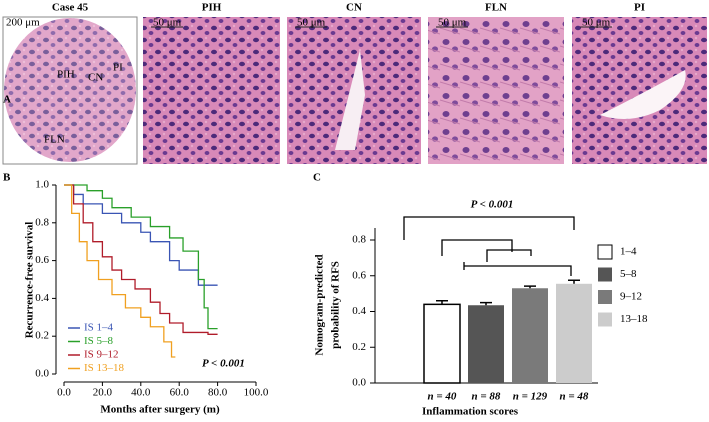  What do you see at coordinates (99, 341) in the screenshot?
I see `legend-label: IS 5–8` at bounding box center [99, 341].